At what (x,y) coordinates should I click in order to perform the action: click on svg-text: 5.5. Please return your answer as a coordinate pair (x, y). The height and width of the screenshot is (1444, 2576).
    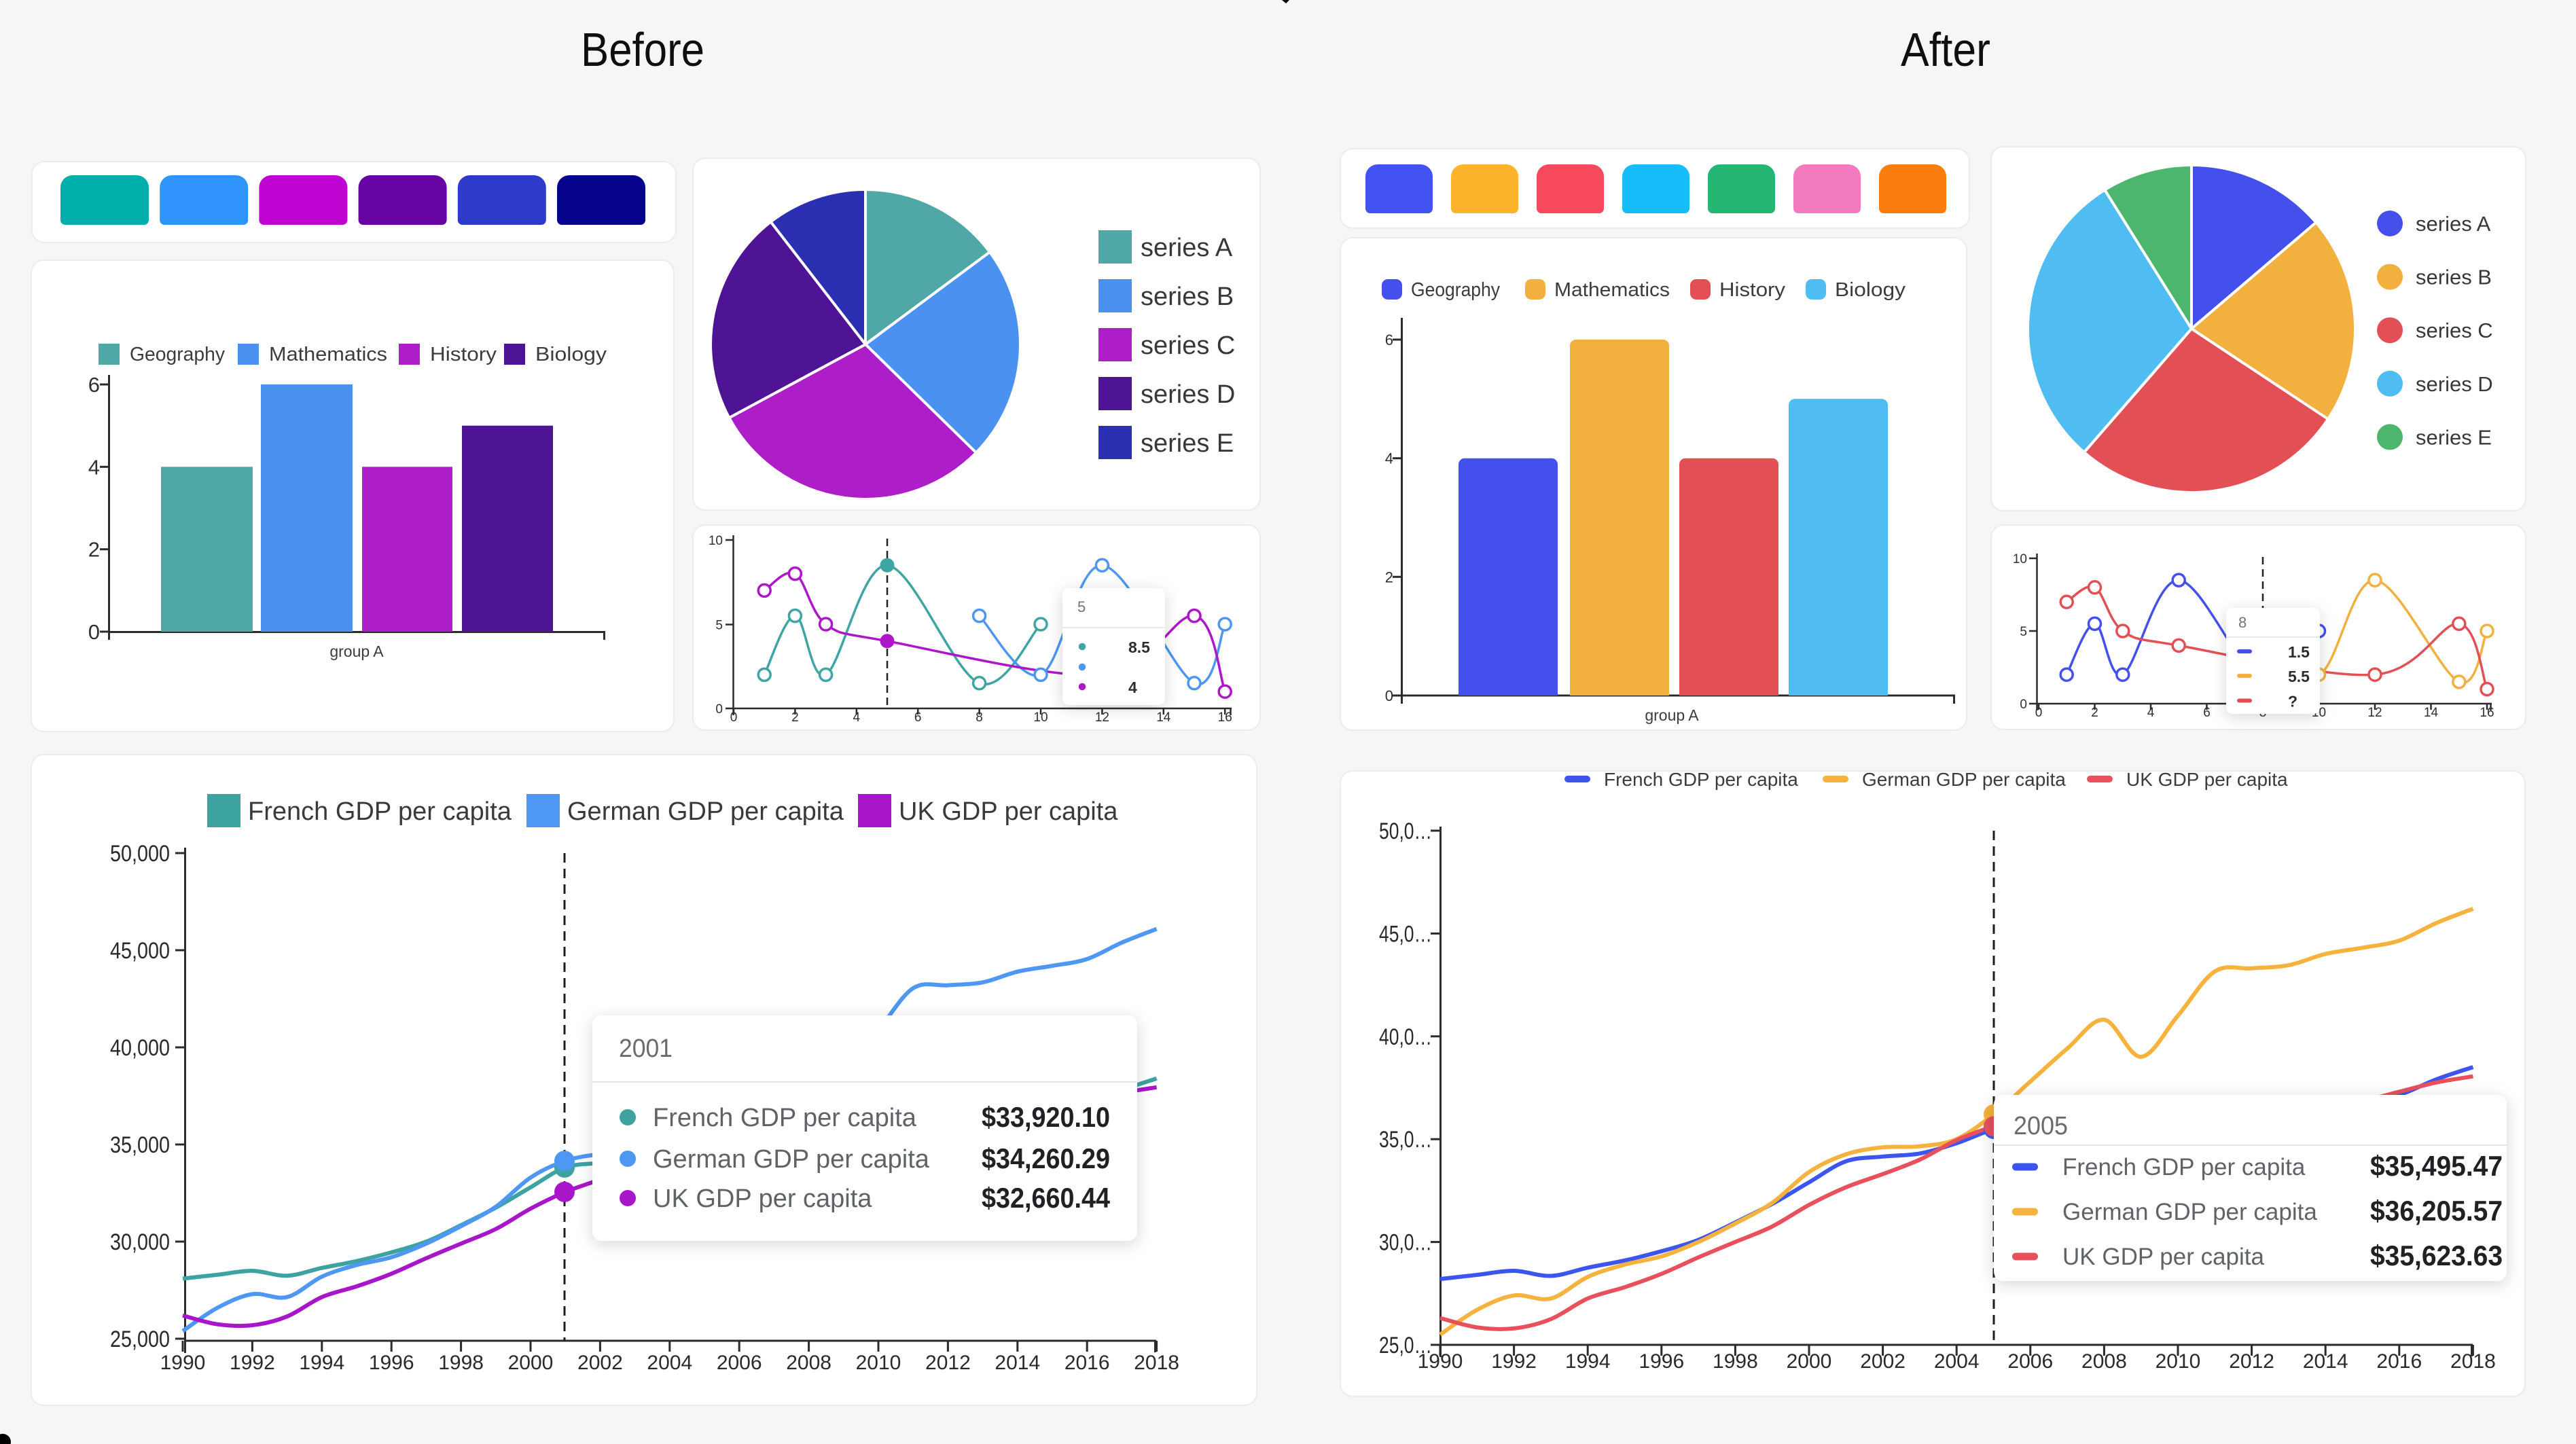
    Looking at the image, I should click on (2299, 676).